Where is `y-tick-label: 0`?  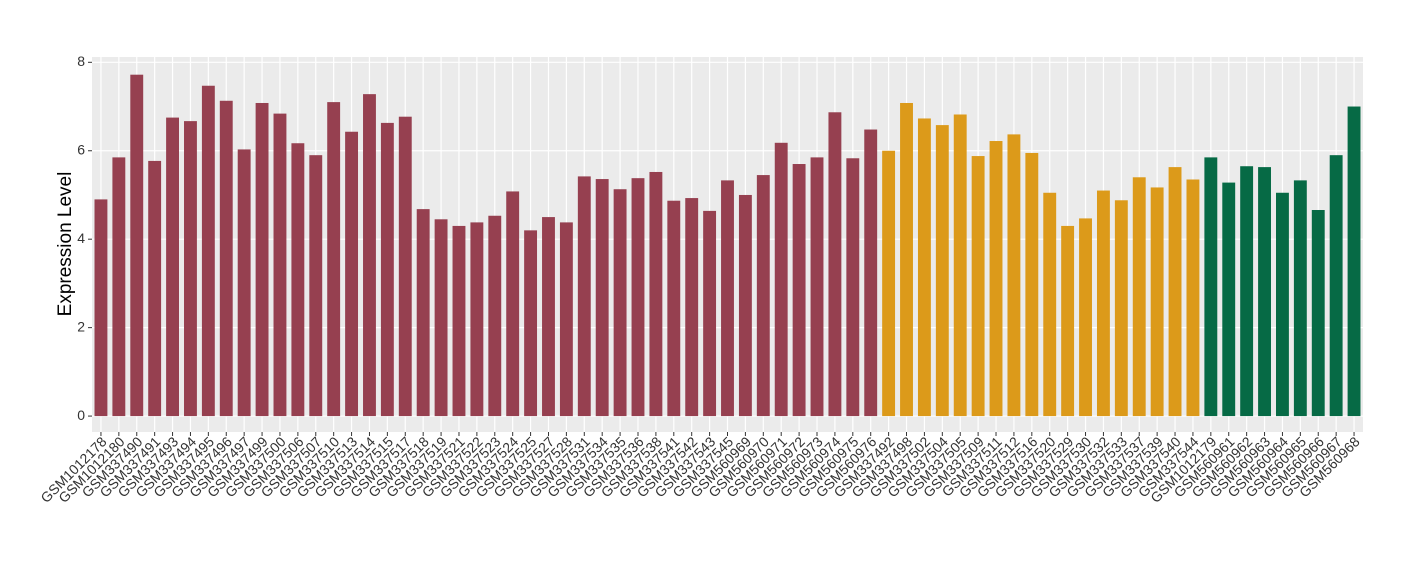 y-tick-label: 0 is located at coordinates (81, 415).